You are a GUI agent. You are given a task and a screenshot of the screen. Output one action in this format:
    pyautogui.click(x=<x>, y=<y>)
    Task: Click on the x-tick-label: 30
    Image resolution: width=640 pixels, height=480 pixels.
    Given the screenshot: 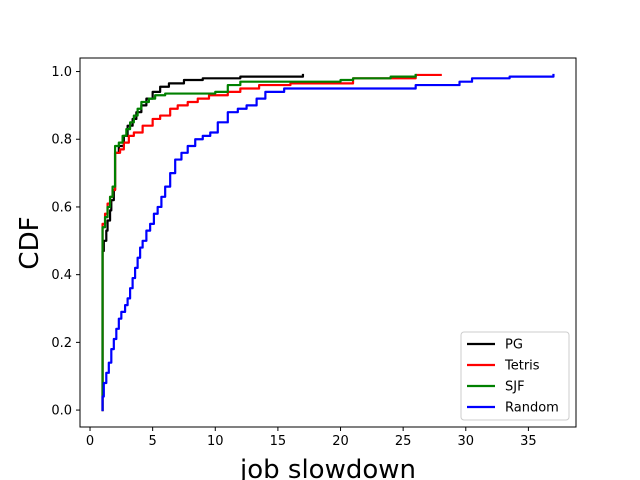 What is the action you would take?
    pyautogui.click(x=466, y=441)
    